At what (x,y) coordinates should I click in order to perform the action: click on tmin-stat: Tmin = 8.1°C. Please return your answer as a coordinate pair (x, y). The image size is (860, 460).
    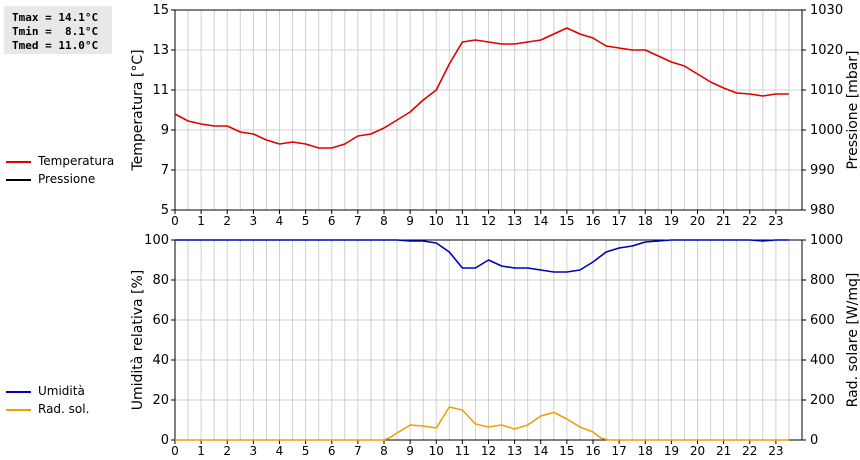
    Looking at the image, I should click on (55, 31).